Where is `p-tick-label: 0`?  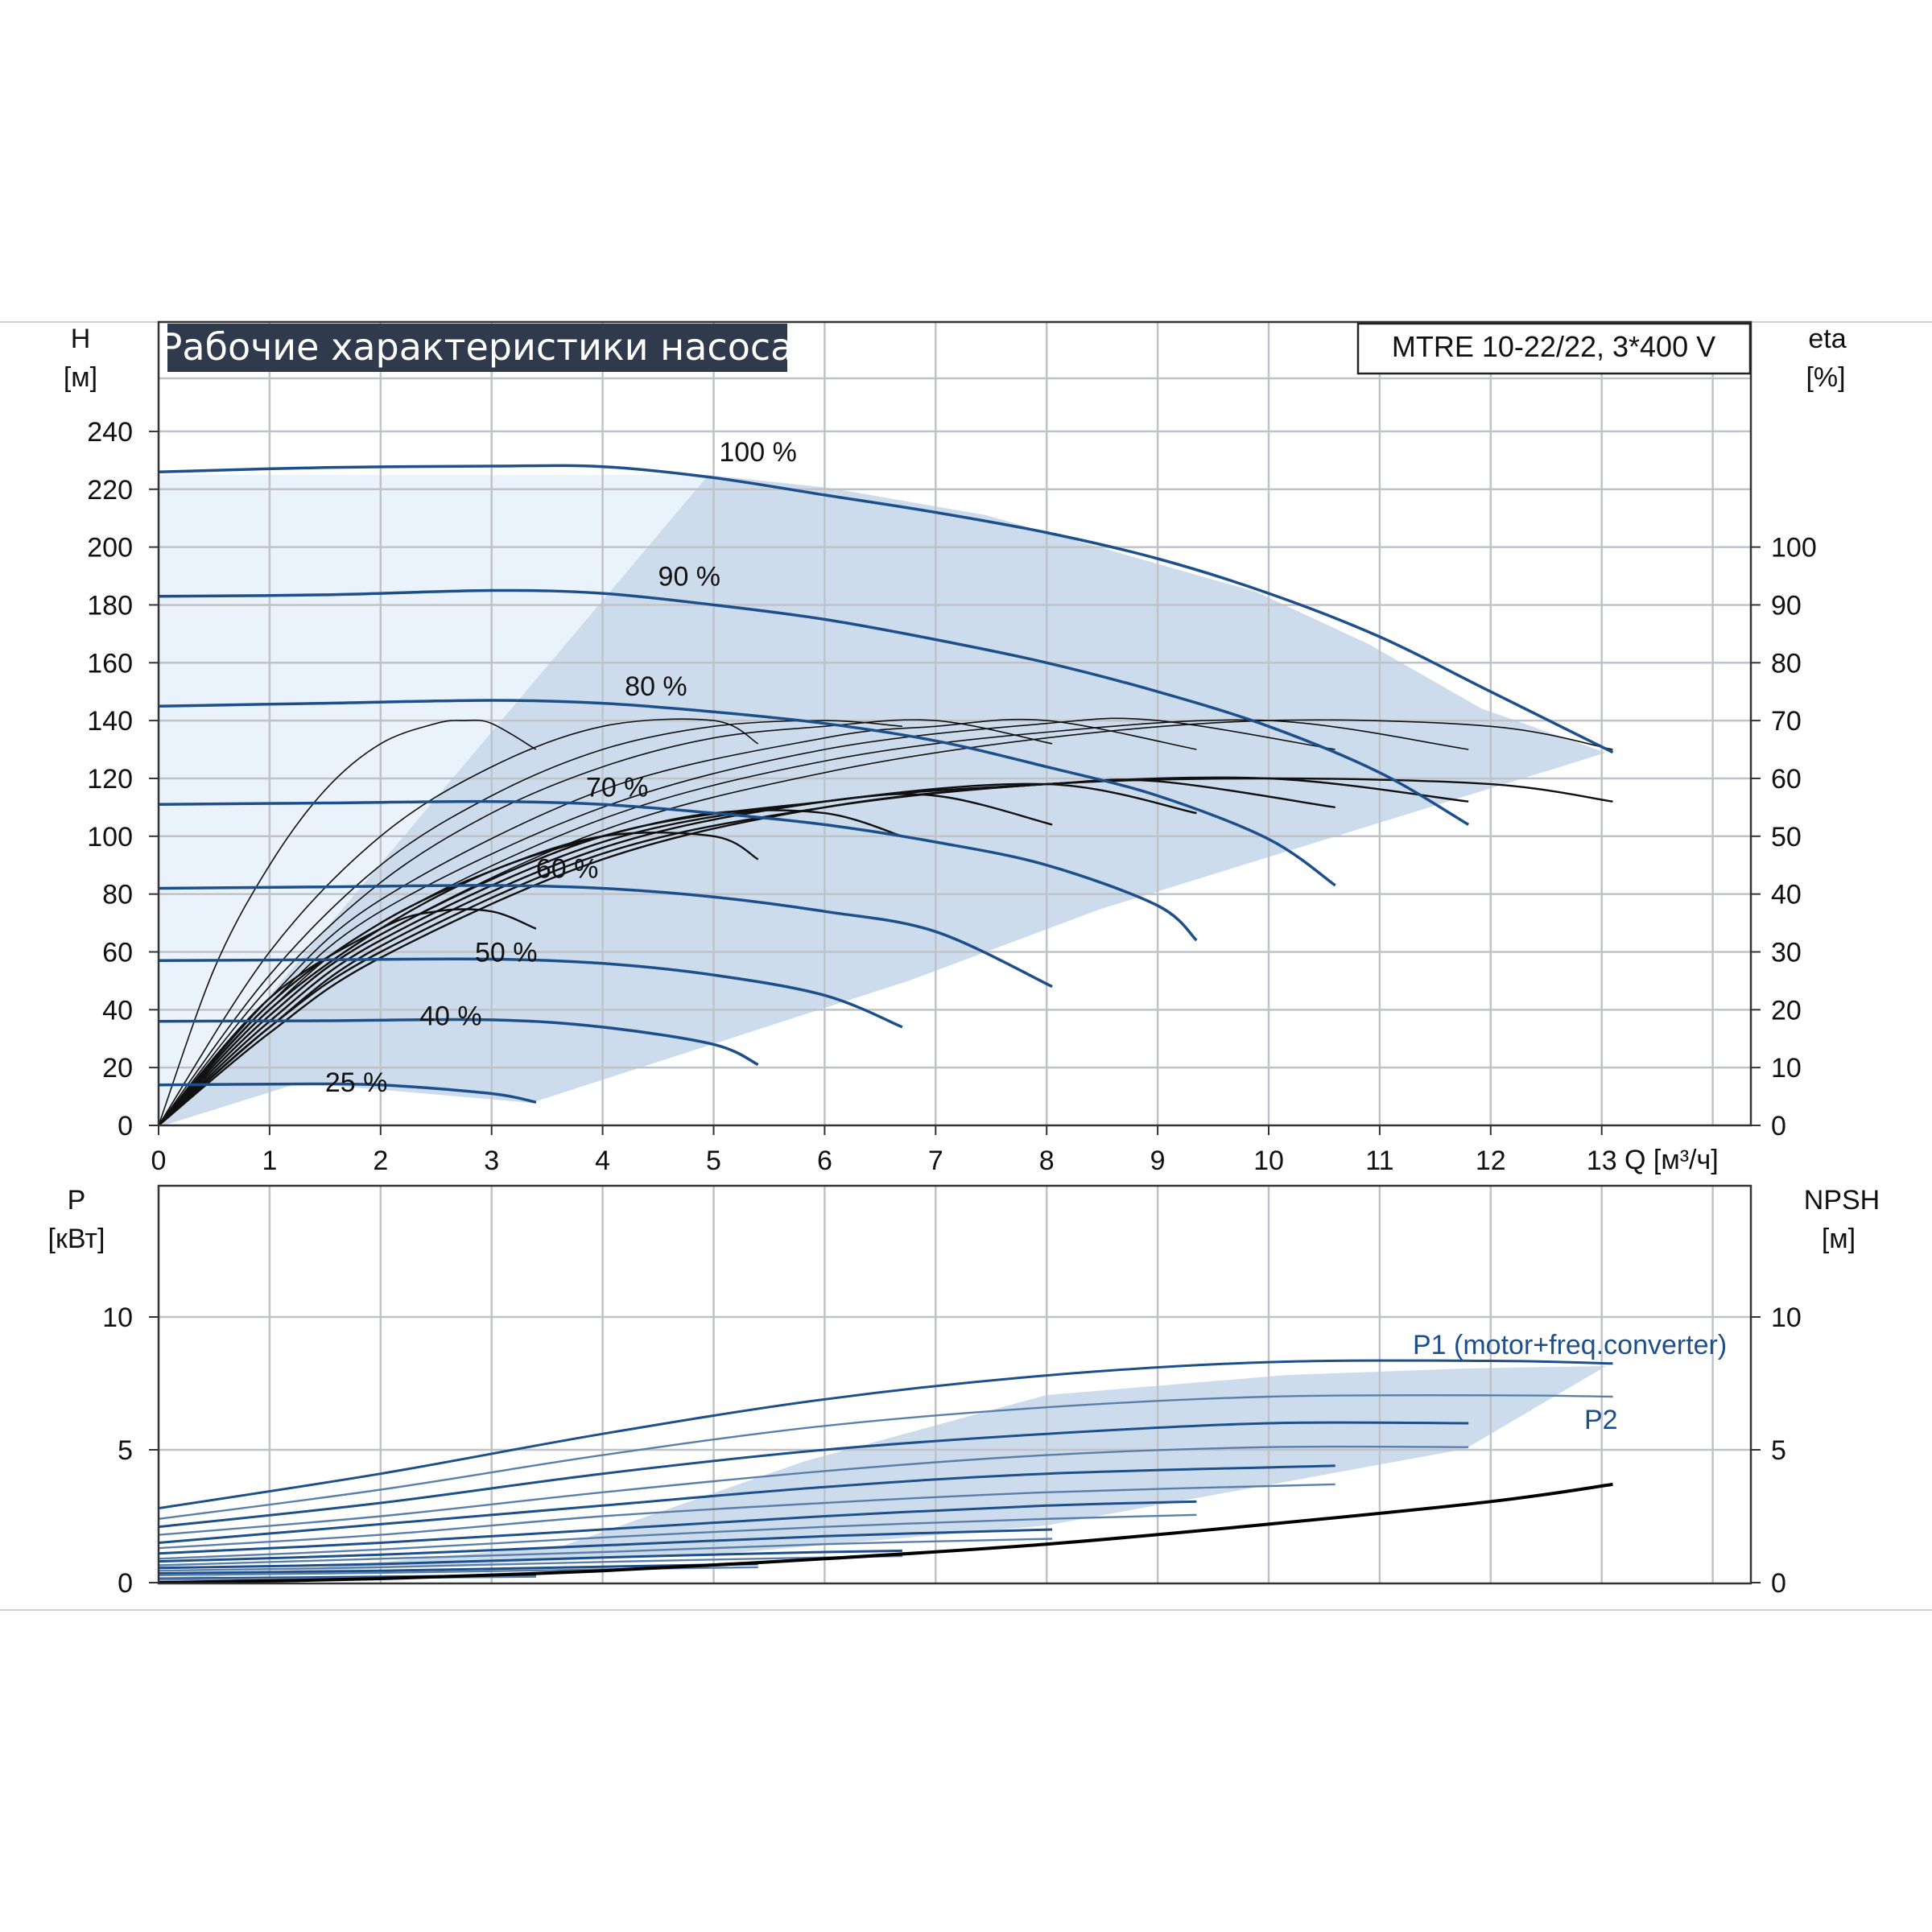
p-tick-label: 0 is located at coordinates (126, 1583).